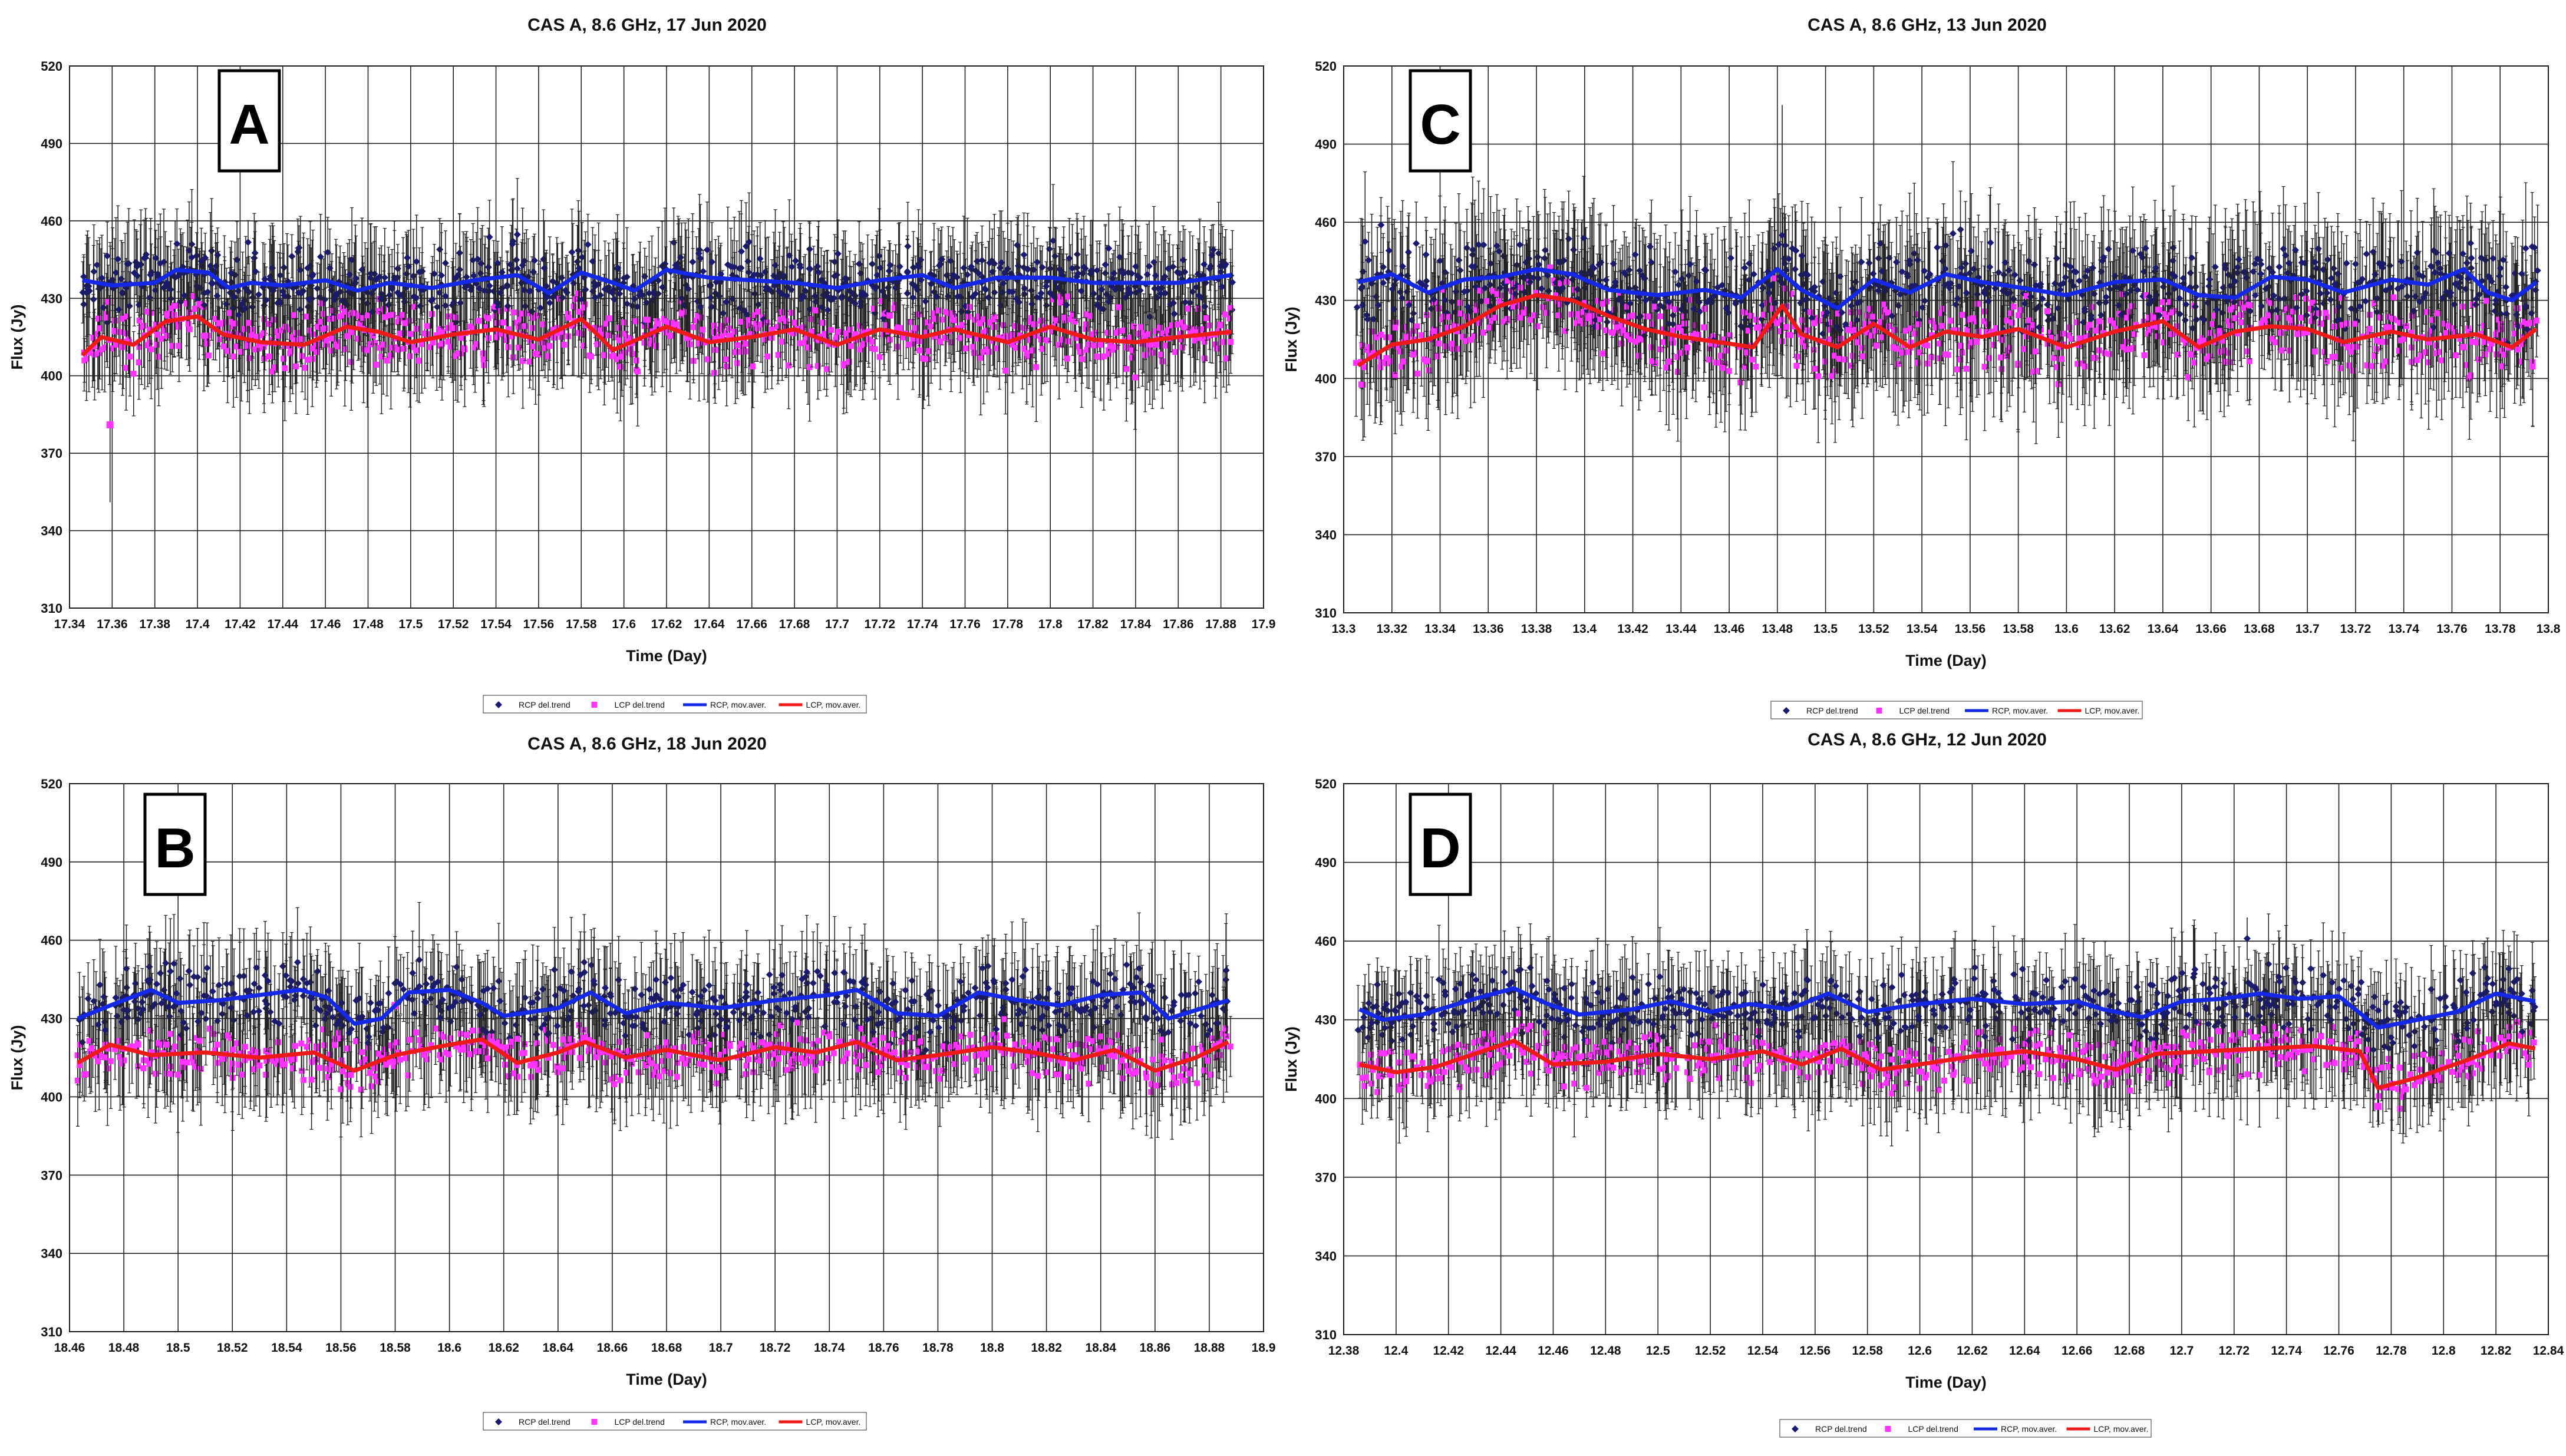 Image resolution: width=2566 pixels, height=1456 pixels. What do you see at coordinates (240, 624) in the screenshot?
I see `x-tick-label: 17.42` at bounding box center [240, 624].